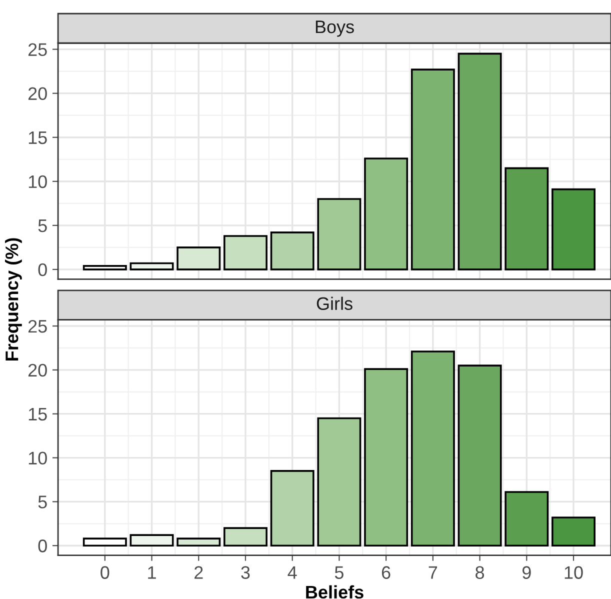  What do you see at coordinates (433, 572) in the screenshot?
I see `x-tick-label: 7` at bounding box center [433, 572].